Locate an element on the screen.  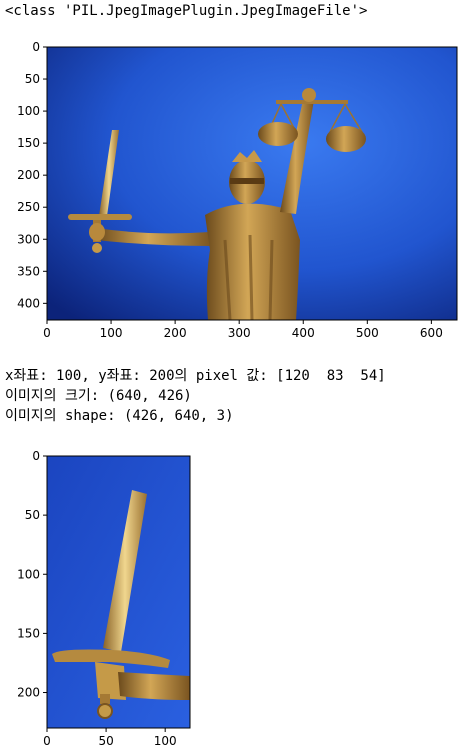
p1-y-tick-label: 0 is located at coordinates (36, 47).